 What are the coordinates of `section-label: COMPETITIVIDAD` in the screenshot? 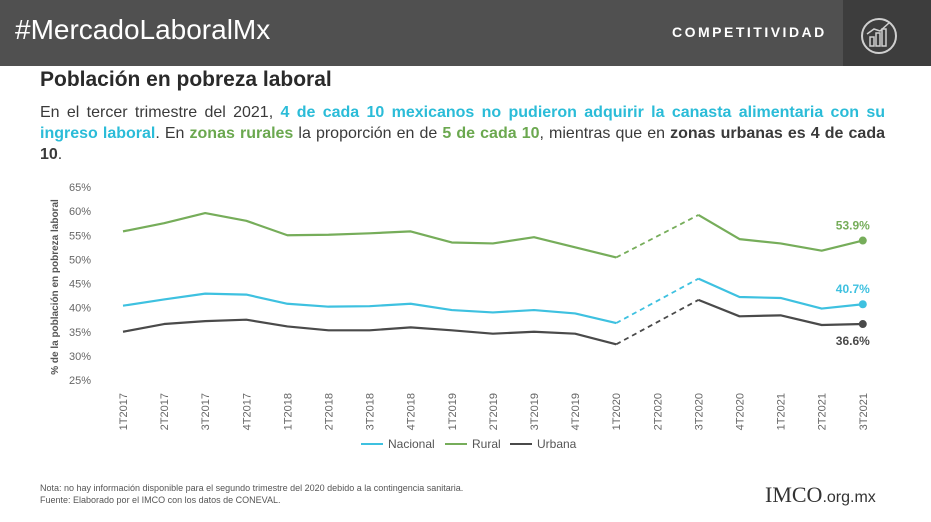 It's located at (749, 32).